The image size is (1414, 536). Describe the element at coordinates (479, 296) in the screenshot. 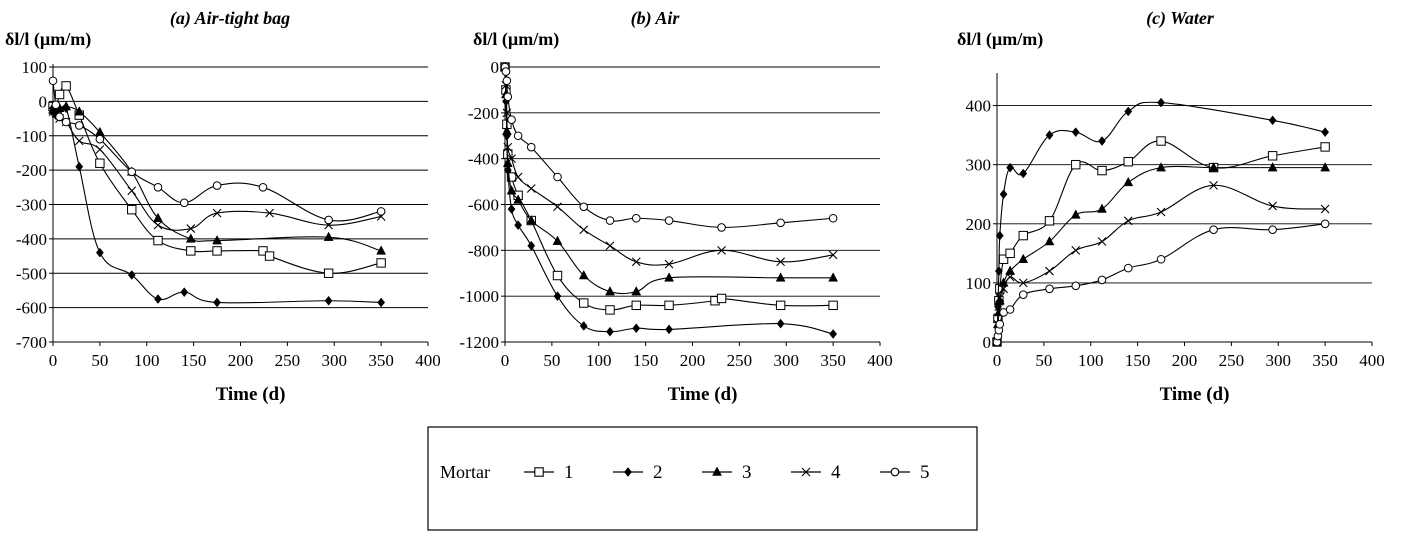

I see `y-tick-label-b: -1000` at that location.